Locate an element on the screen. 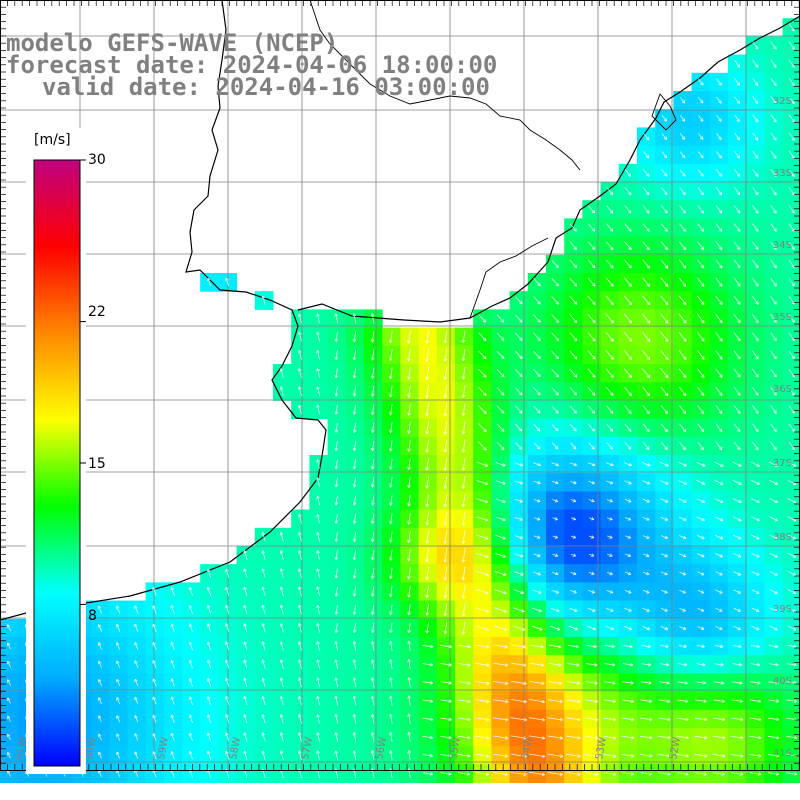  colorbar is located at coordinates (56, 451).